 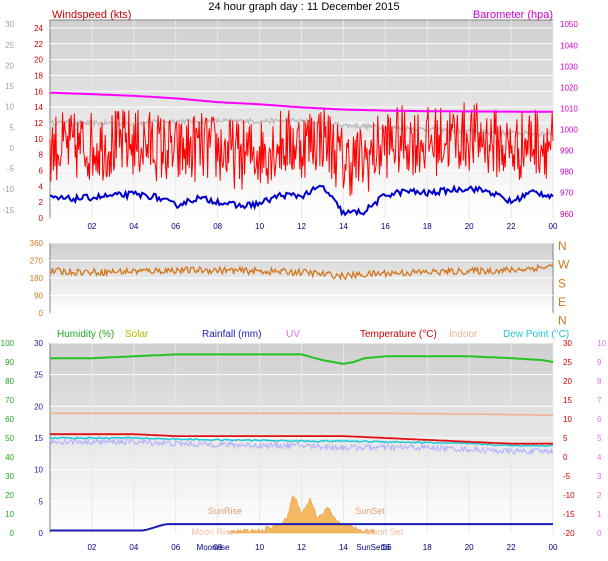 I want to click on moonrise-annotation: Moon Rise, so click(x=212, y=532).